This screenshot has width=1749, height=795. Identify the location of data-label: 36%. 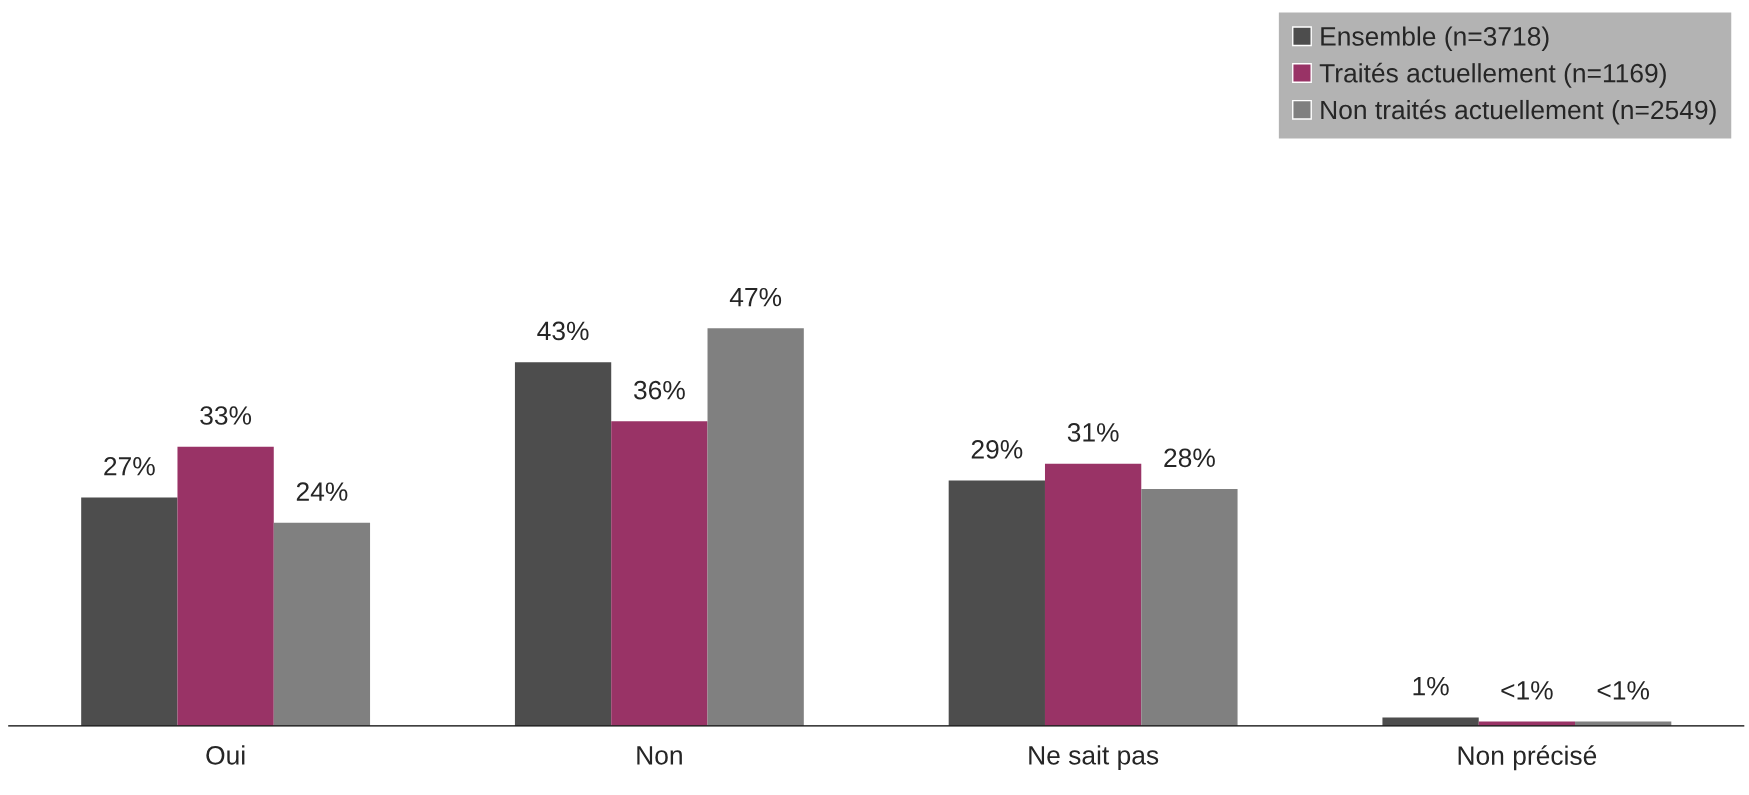
(659, 390).